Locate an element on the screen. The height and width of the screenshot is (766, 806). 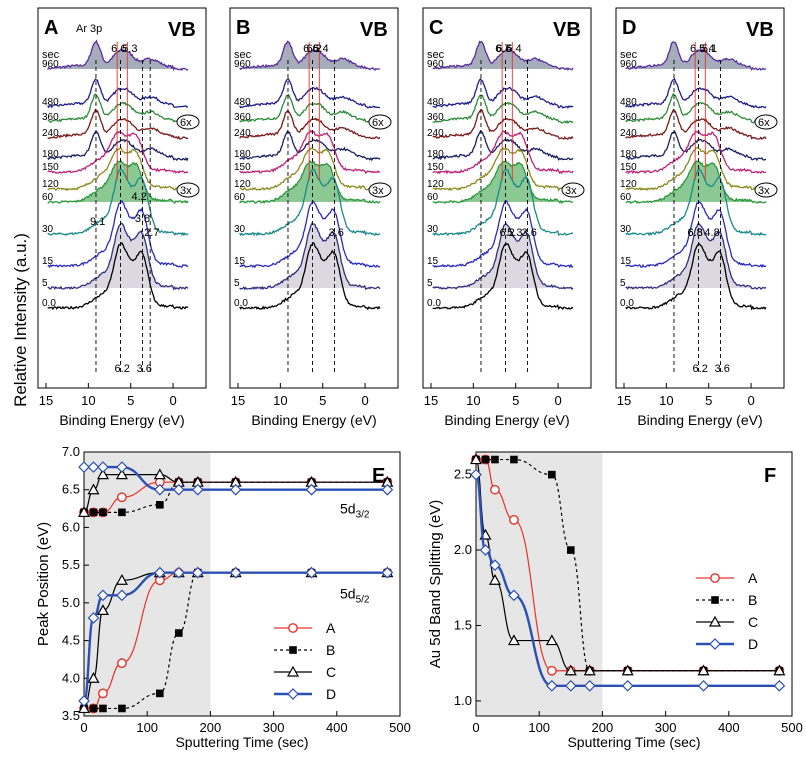
peak-annotation: 6.2 is located at coordinates (700, 369).